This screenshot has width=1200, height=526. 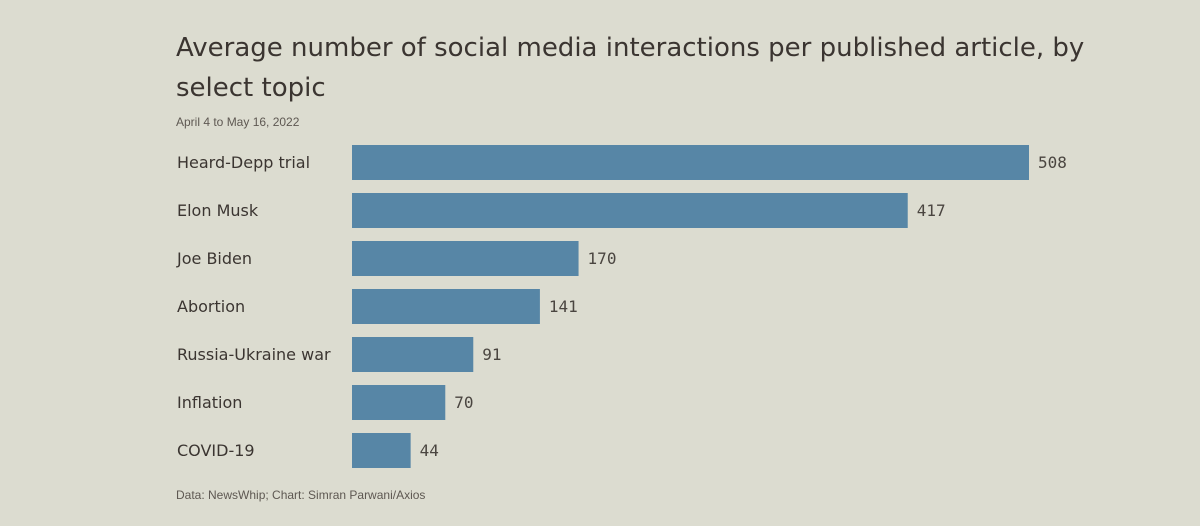 What do you see at coordinates (602, 258) in the screenshot?
I see `value-label: 170` at bounding box center [602, 258].